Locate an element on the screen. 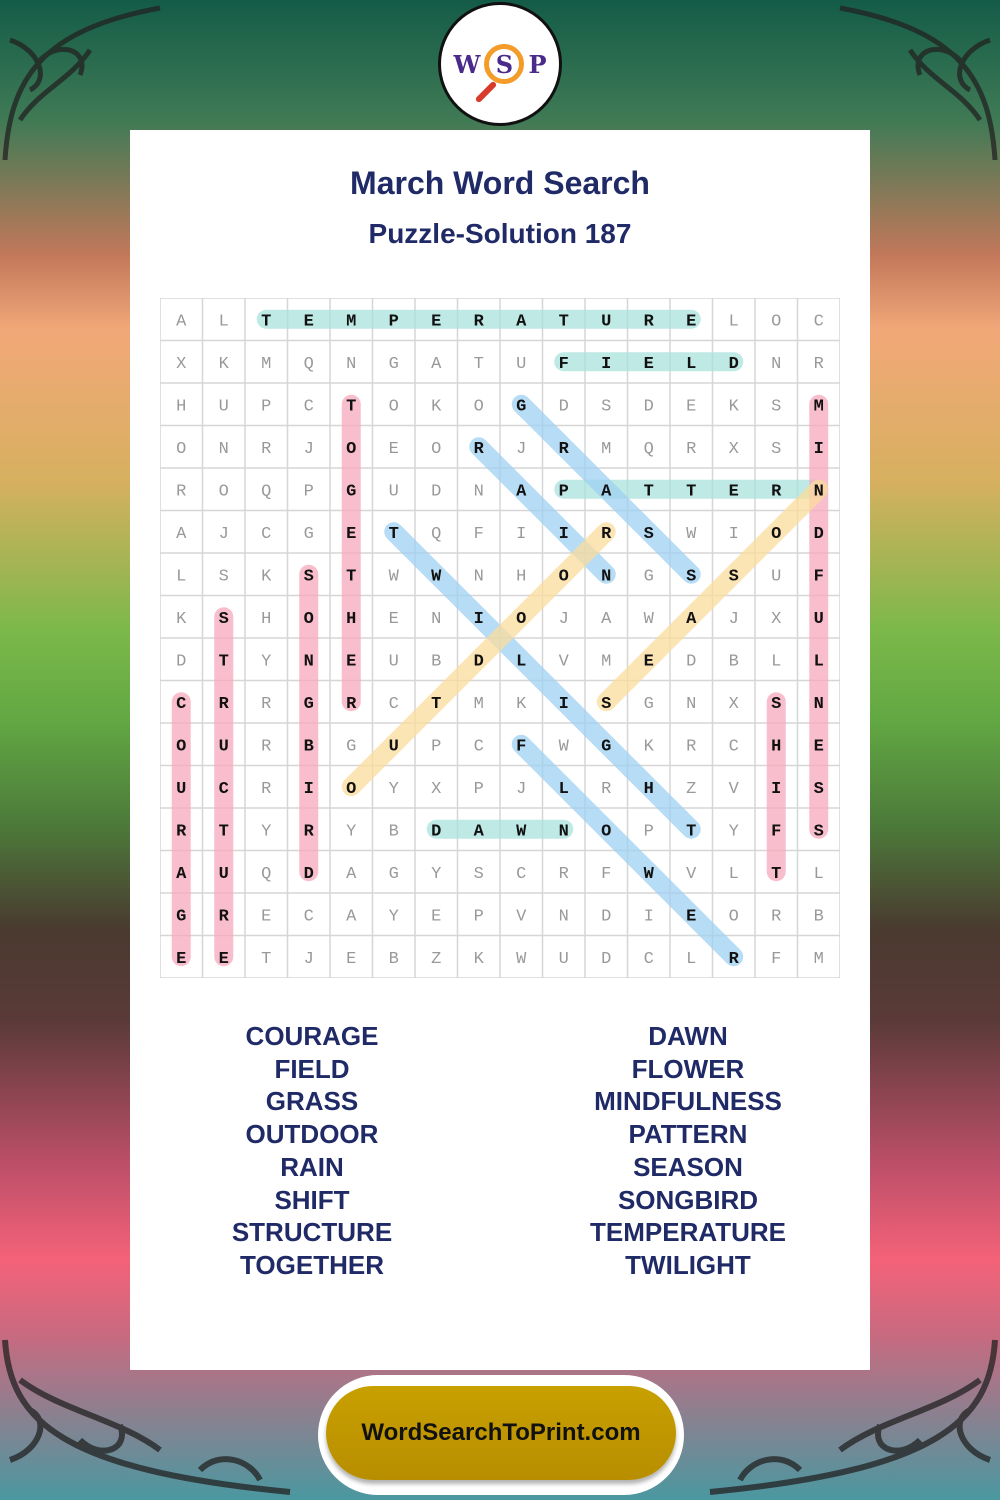 Image resolution: width=1000 pixels, height=1500 pixels. website-link-button: WordSearchToPrint.com is located at coordinates (501, 1433).